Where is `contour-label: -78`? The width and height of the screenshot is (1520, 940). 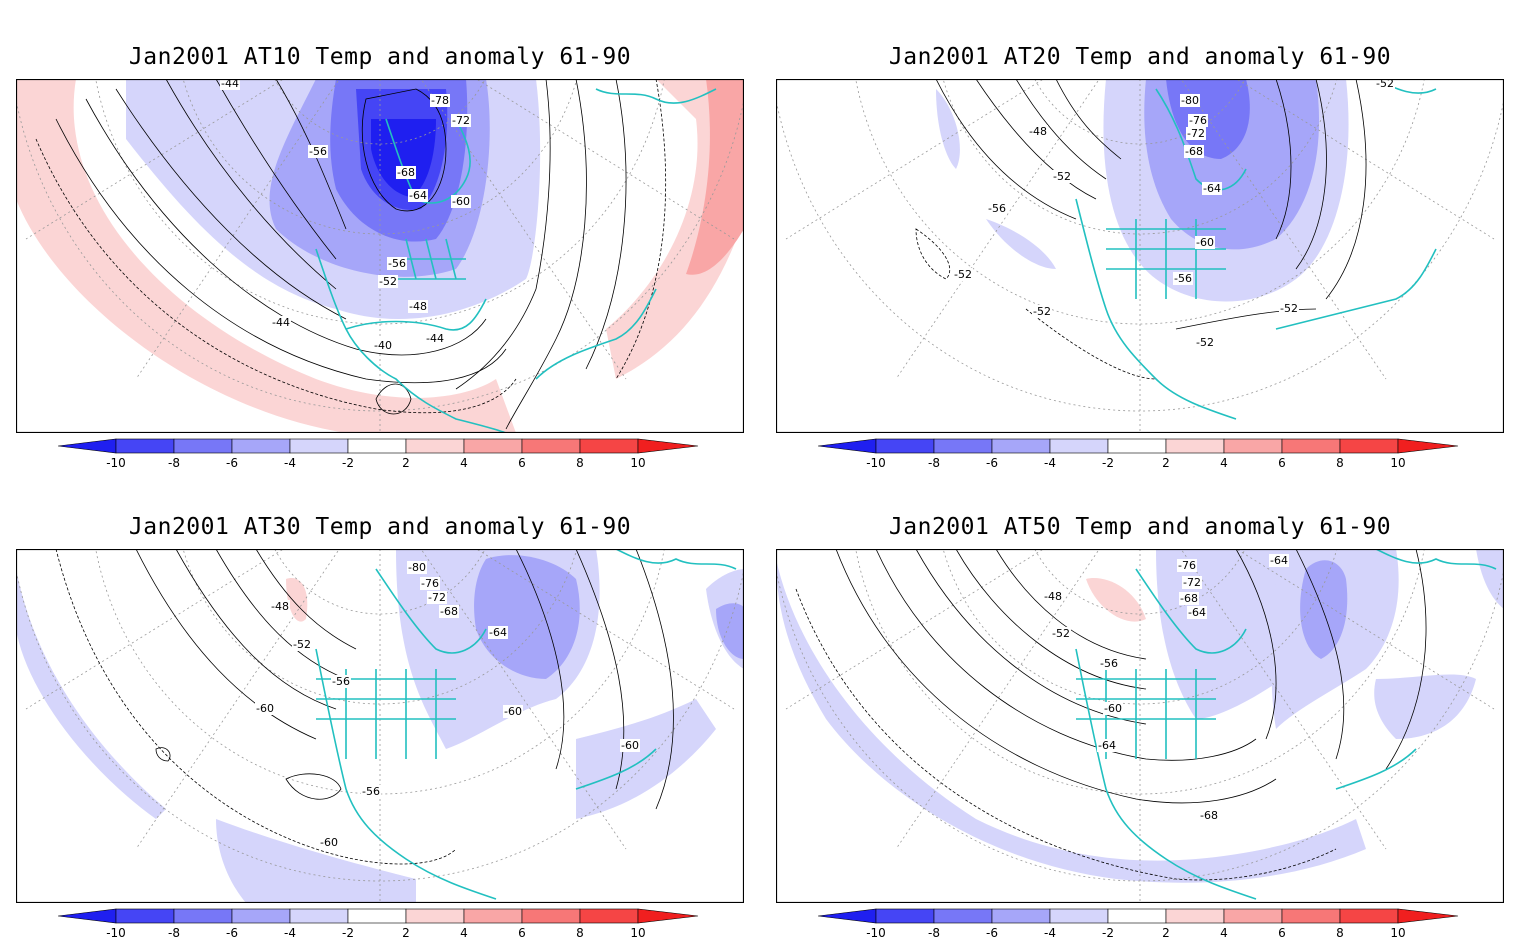 contour-label: -78 is located at coordinates (440, 100).